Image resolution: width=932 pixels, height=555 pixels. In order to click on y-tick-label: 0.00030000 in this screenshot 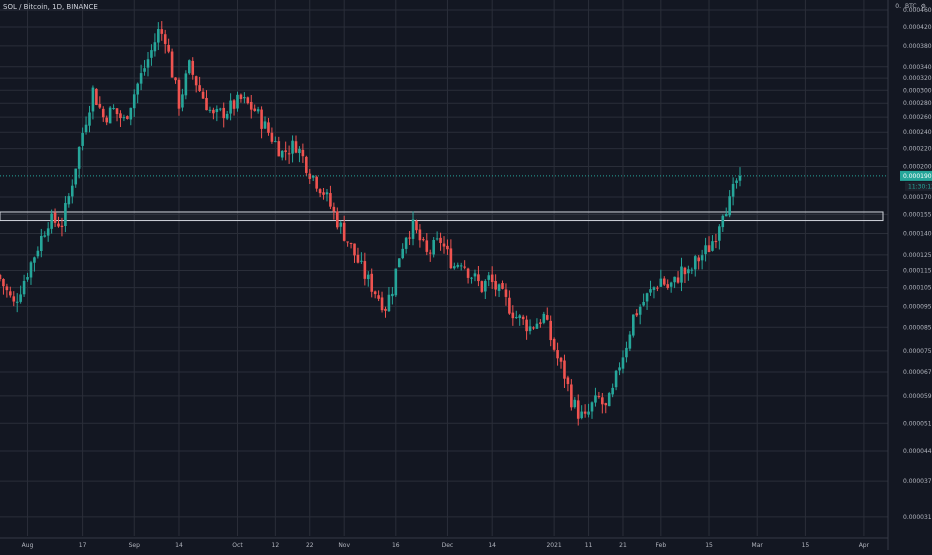, I will do `click(917, 90)`.